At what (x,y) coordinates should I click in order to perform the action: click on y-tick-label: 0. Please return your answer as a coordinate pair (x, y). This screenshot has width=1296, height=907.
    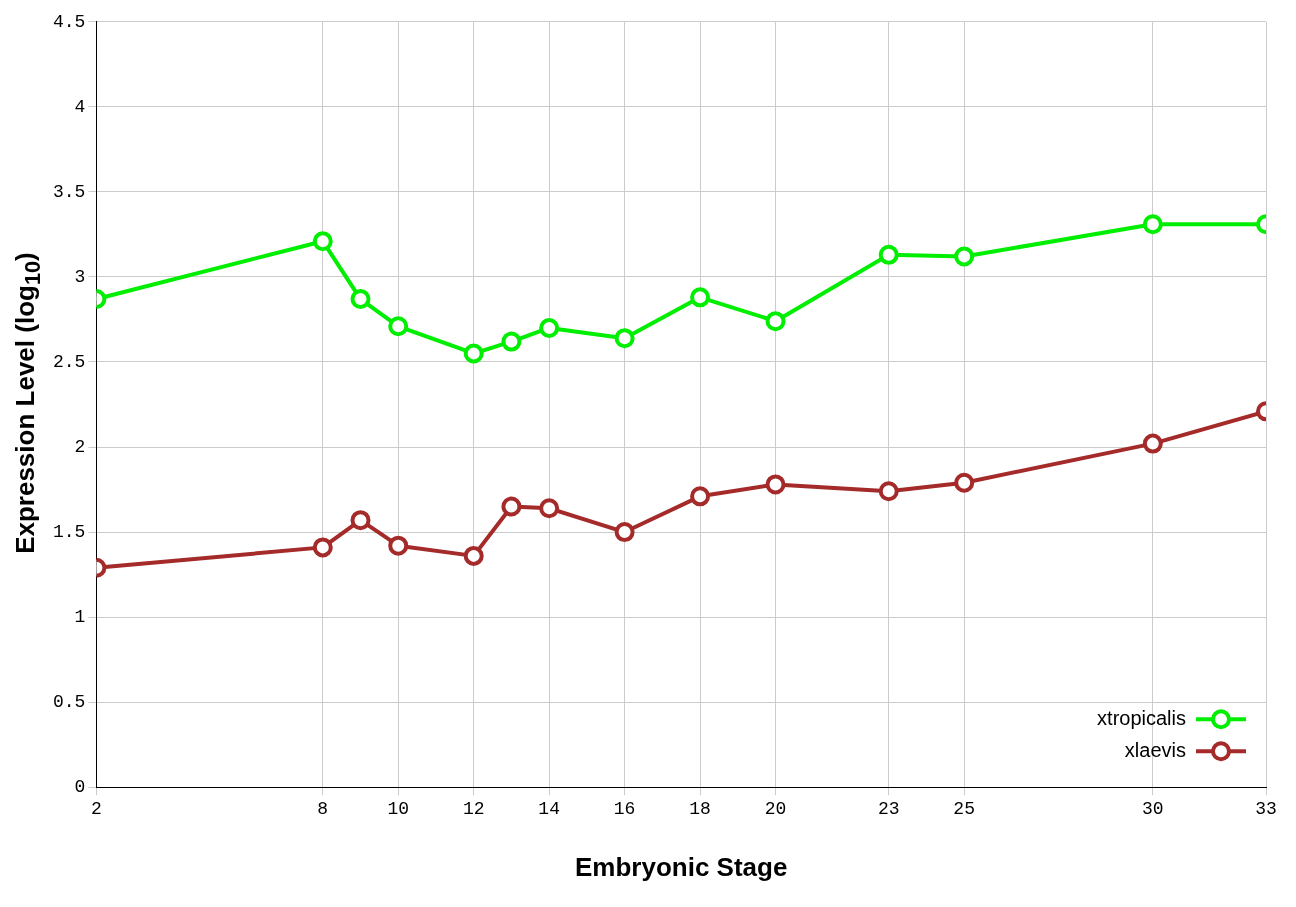
    Looking at the image, I should click on (80, 786).